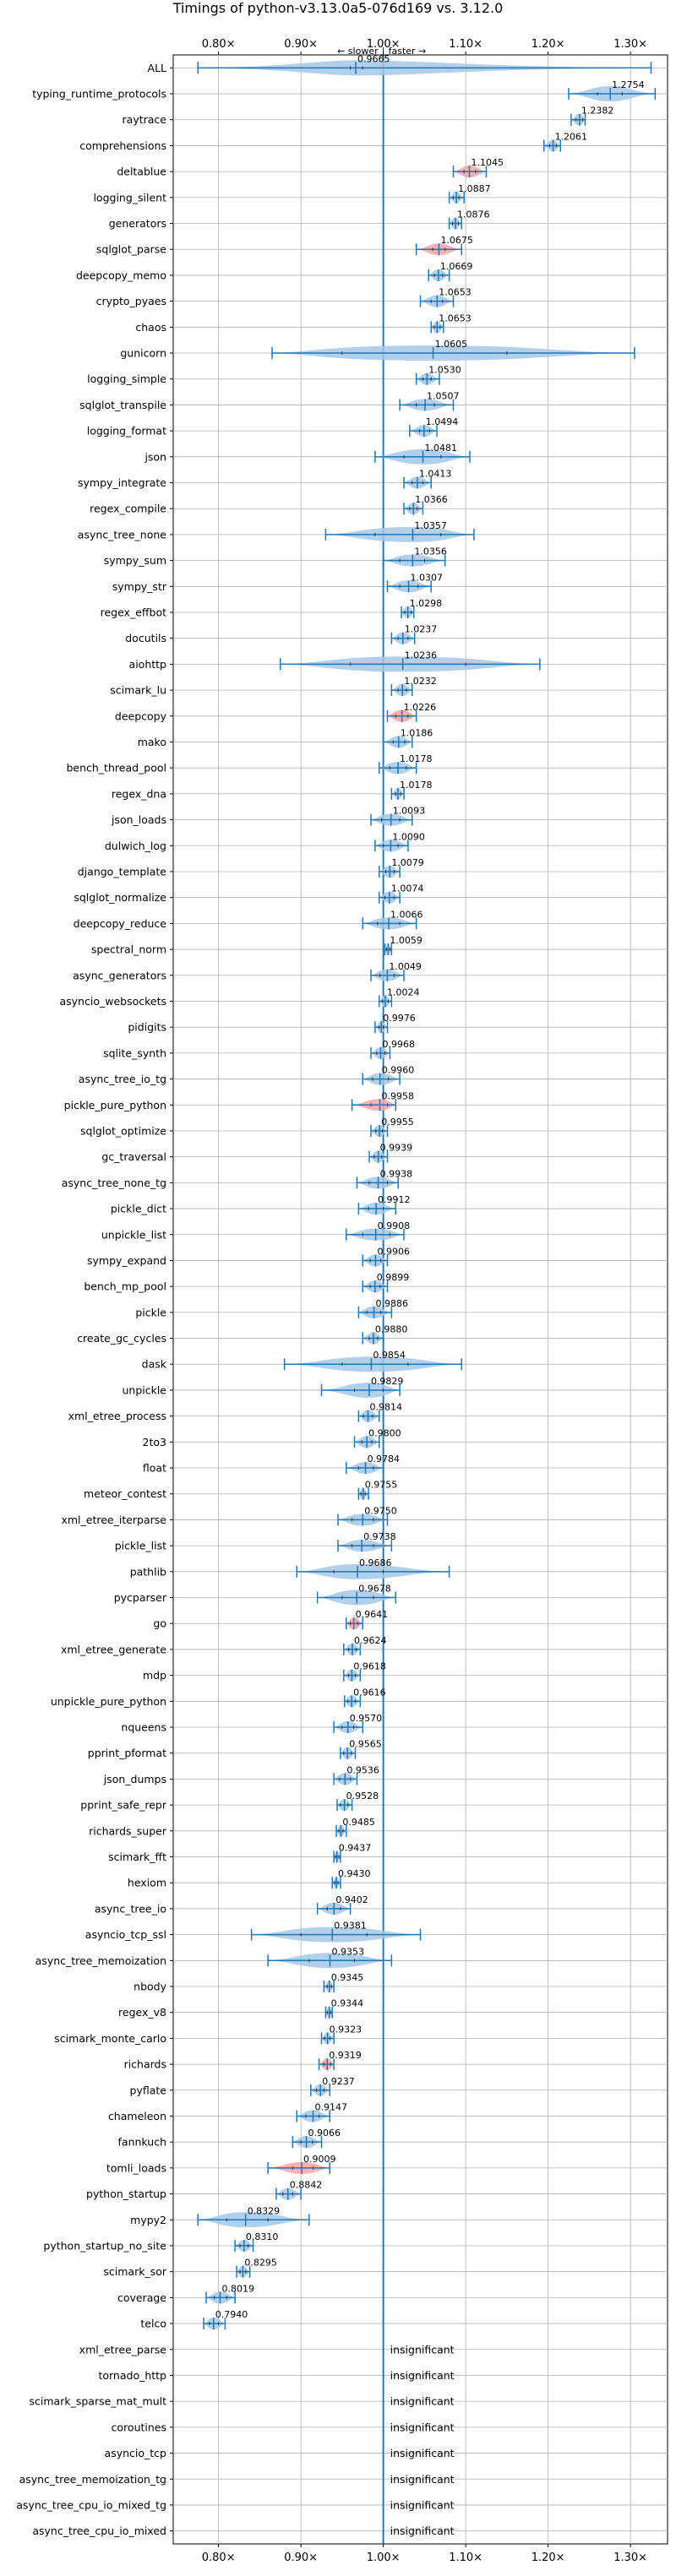  What do you see at coordinates (150, 327) in the screenshot?
I see `benchmark-label: chaos` at bounding box center [150, 327].